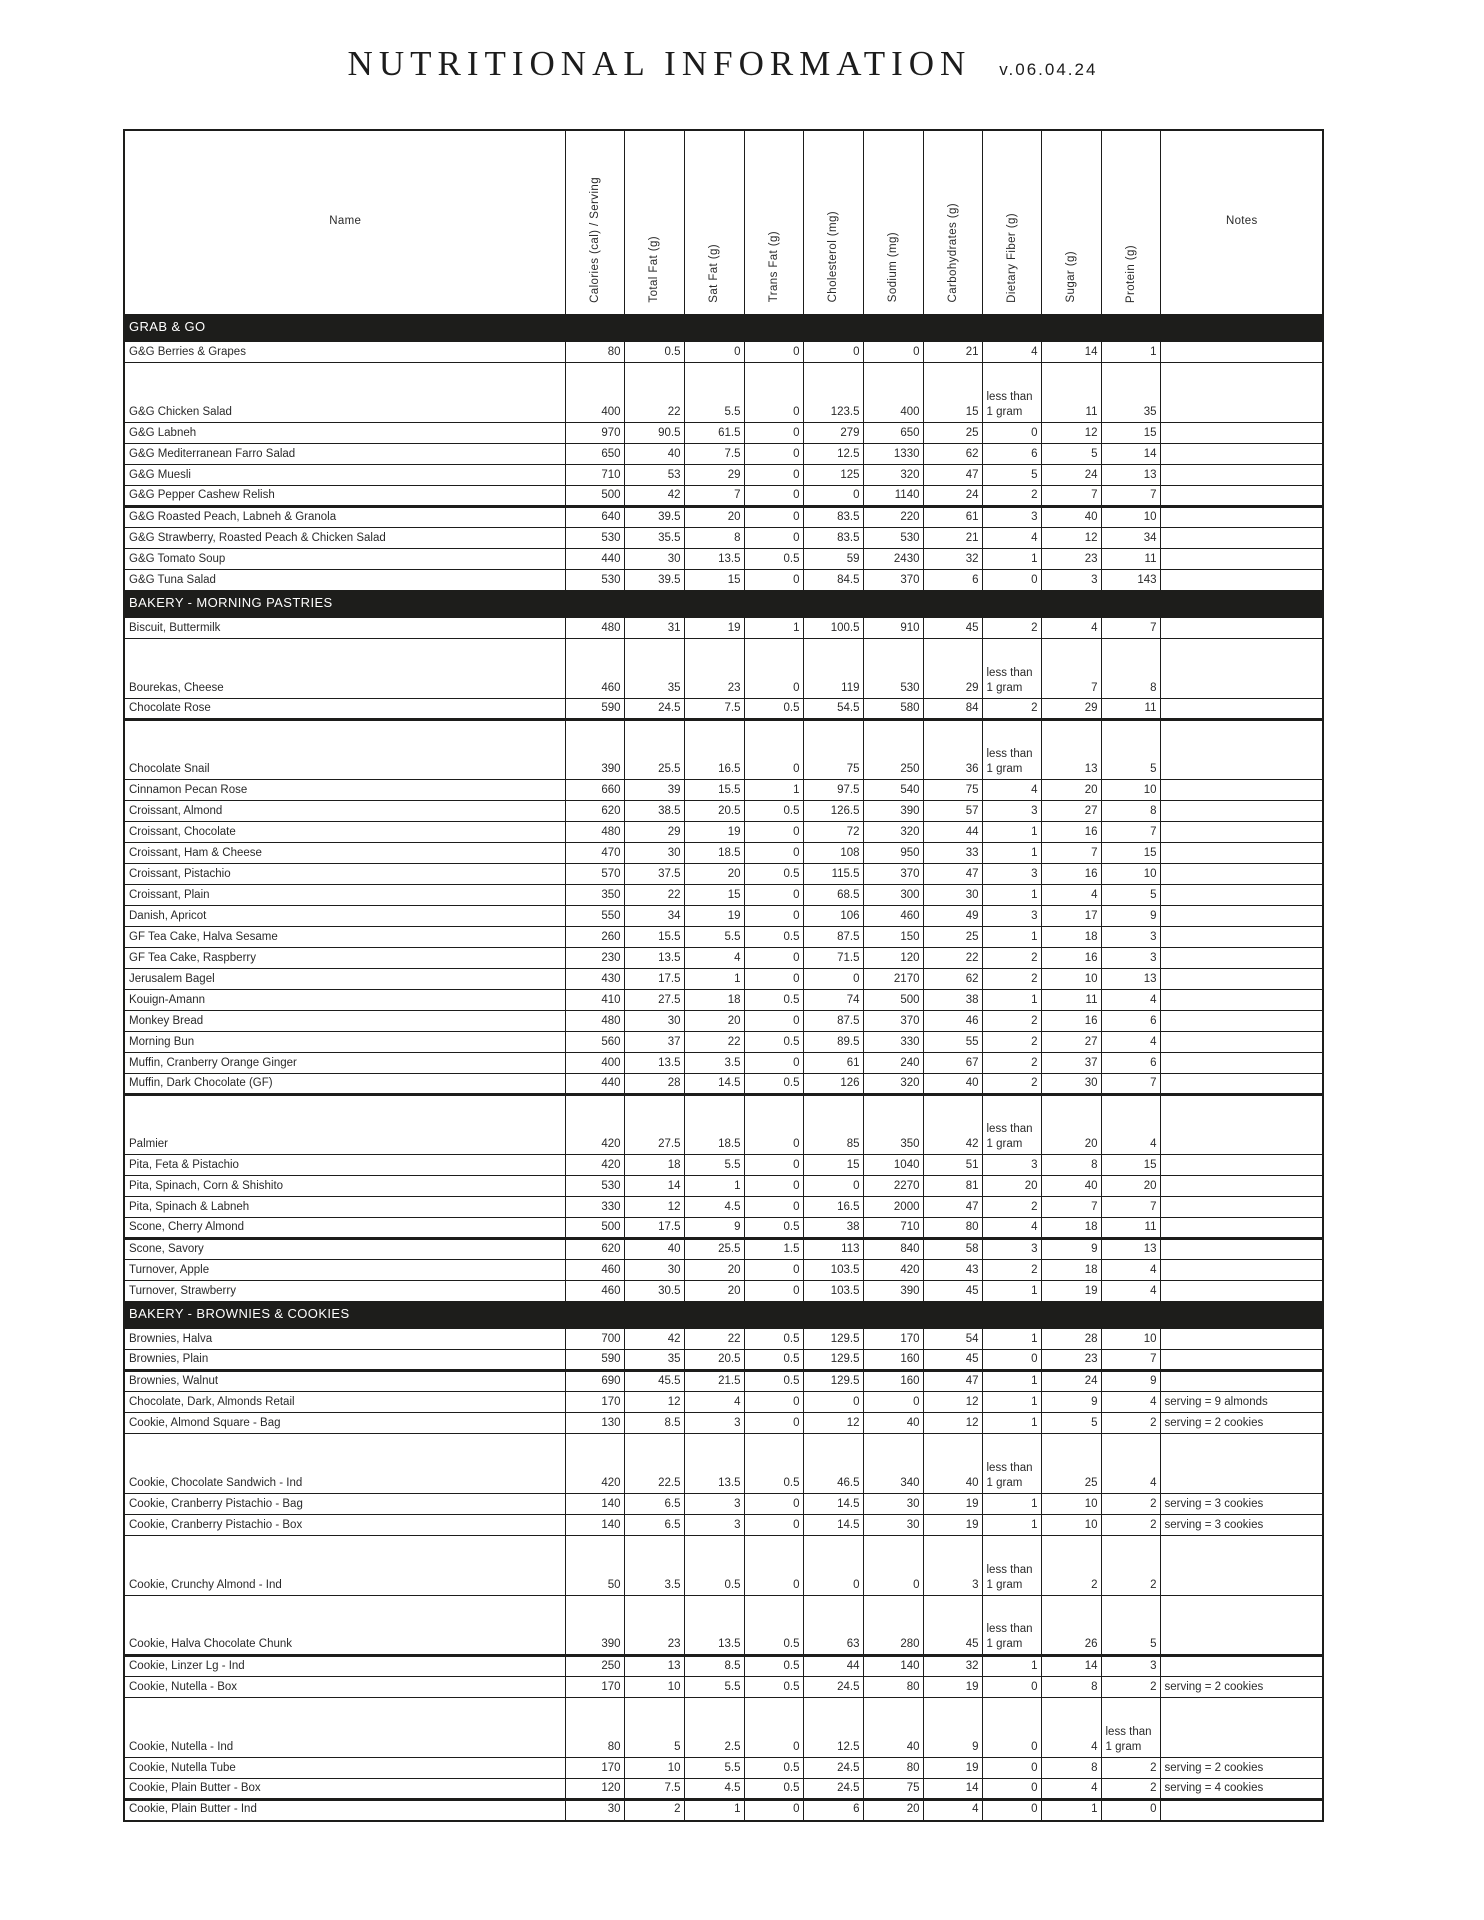 Image resolution: width=1484 pixels, height=1920 pixels. What do you see at coordinates (1071, 1124) in the screenshot?
I see `cell-sugar: 20` at bounding box center [1071, 1124].